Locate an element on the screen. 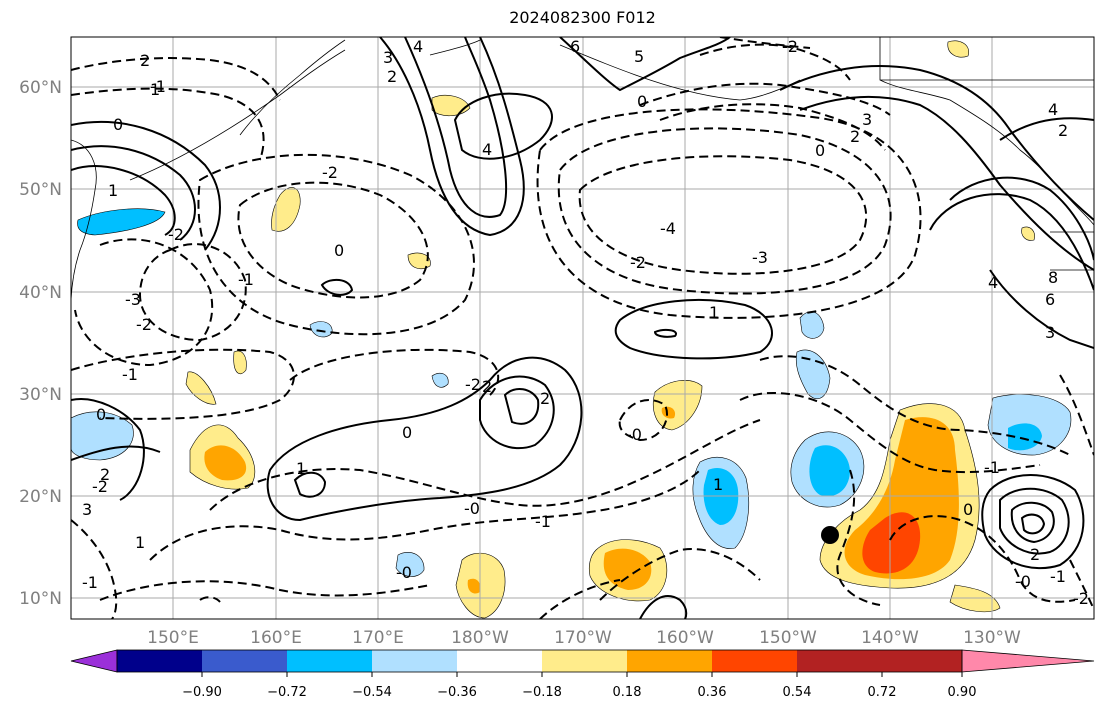 This screenshot has width=1105, height=712. contour-label: 8 is located at coordinates (1053, 277).